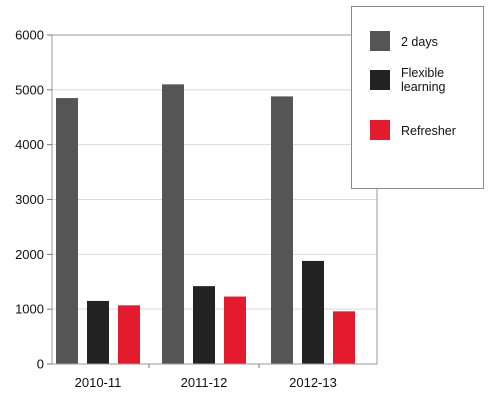 The width and height of the screenshot is (488, 394). Describe the element at coordinates (29, 199) in the screenshot. I see `y-tick-label: 3000` at that location.